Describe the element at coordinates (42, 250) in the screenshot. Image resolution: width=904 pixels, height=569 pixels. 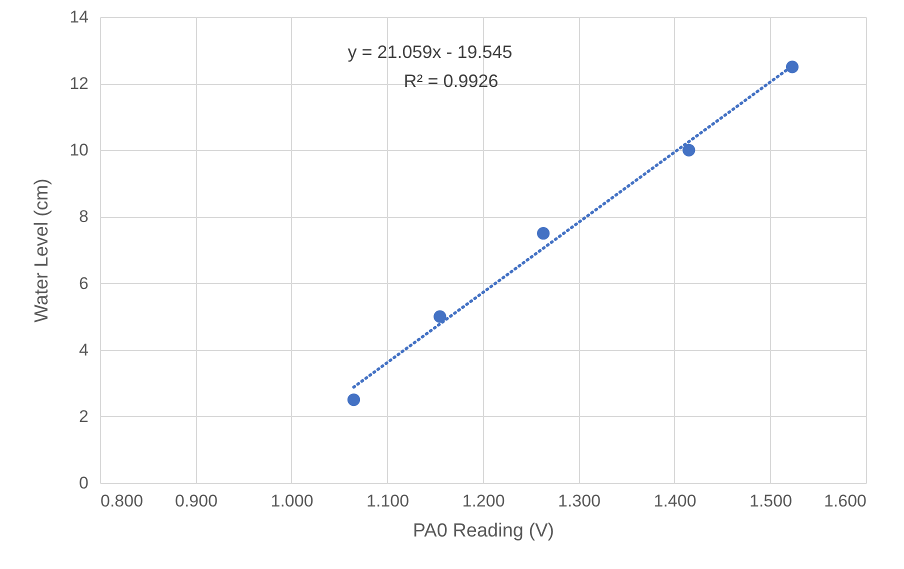
I see `y-axis-title: Water Level (cm)` at that location.